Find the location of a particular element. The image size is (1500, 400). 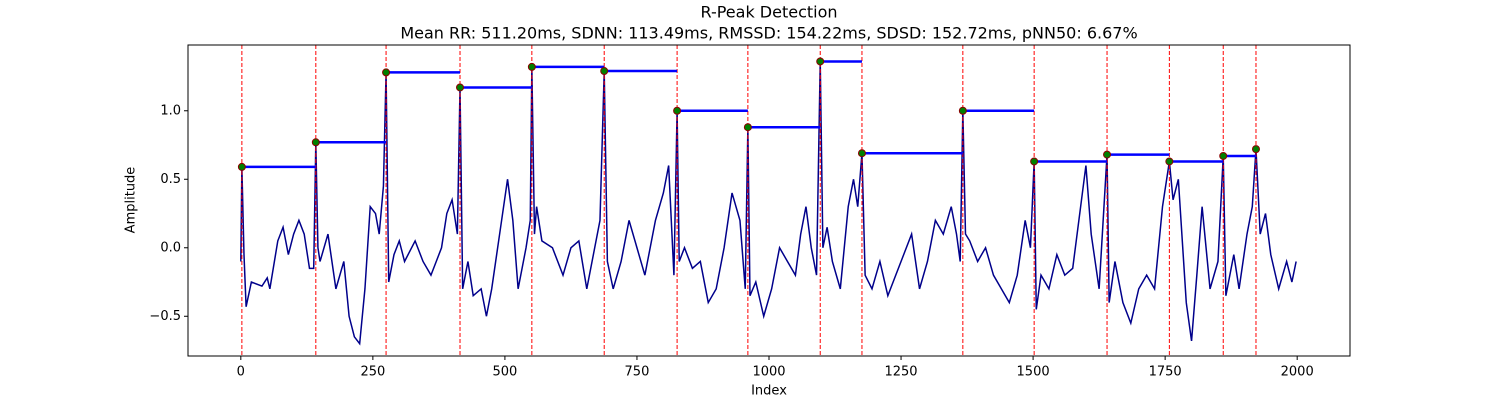

x-tick-label: 250 is located at coordinates (372, 372).